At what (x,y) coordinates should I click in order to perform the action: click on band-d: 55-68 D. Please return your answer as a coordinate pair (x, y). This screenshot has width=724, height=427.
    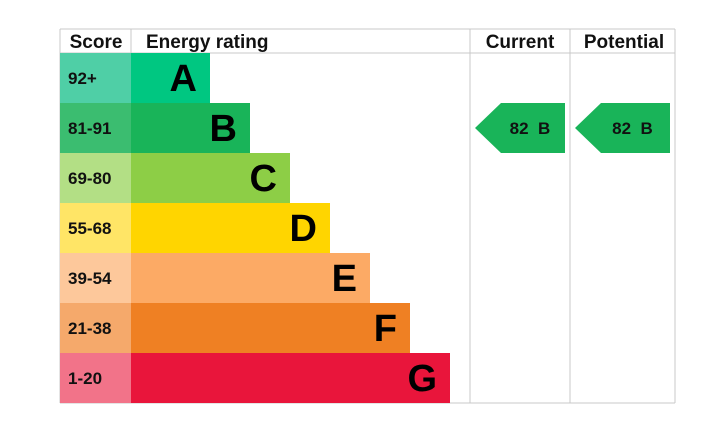
    Looking at the image, I should click on (195, 228).